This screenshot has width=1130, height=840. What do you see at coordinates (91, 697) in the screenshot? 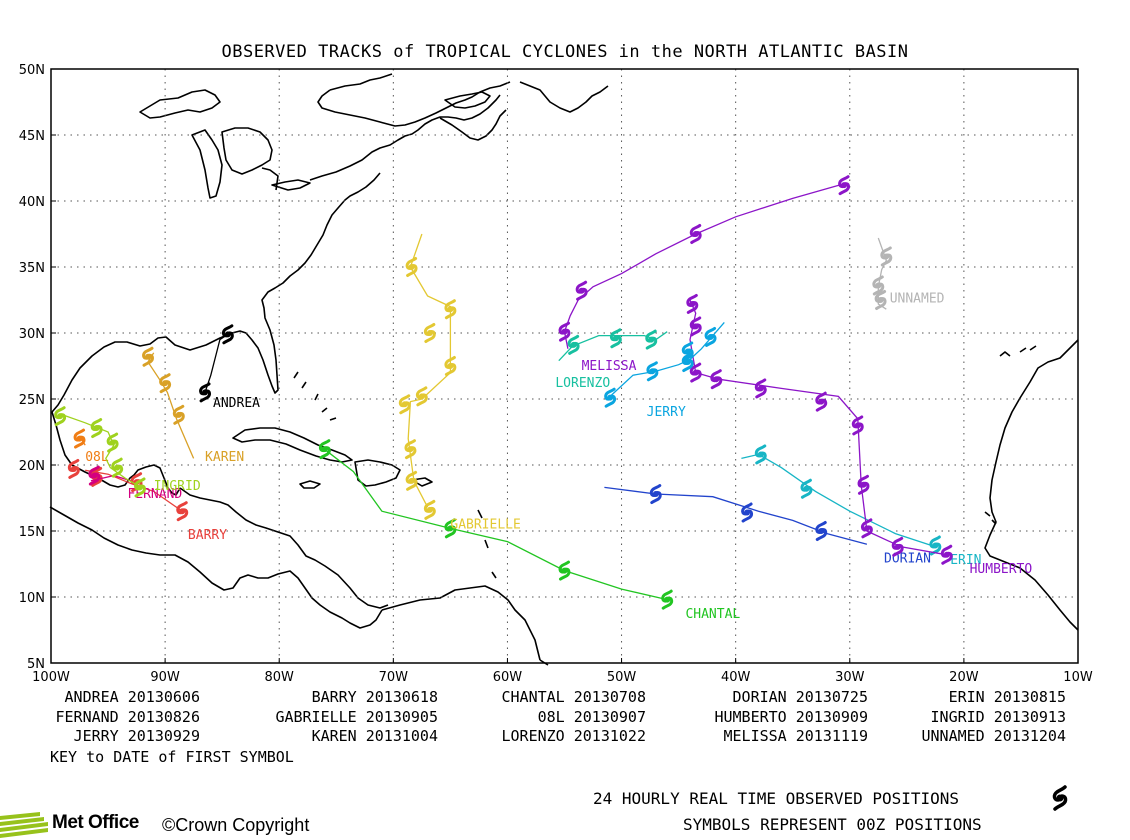
I see `key-storm-name: ANDREA` at bounding box center [91, 697].